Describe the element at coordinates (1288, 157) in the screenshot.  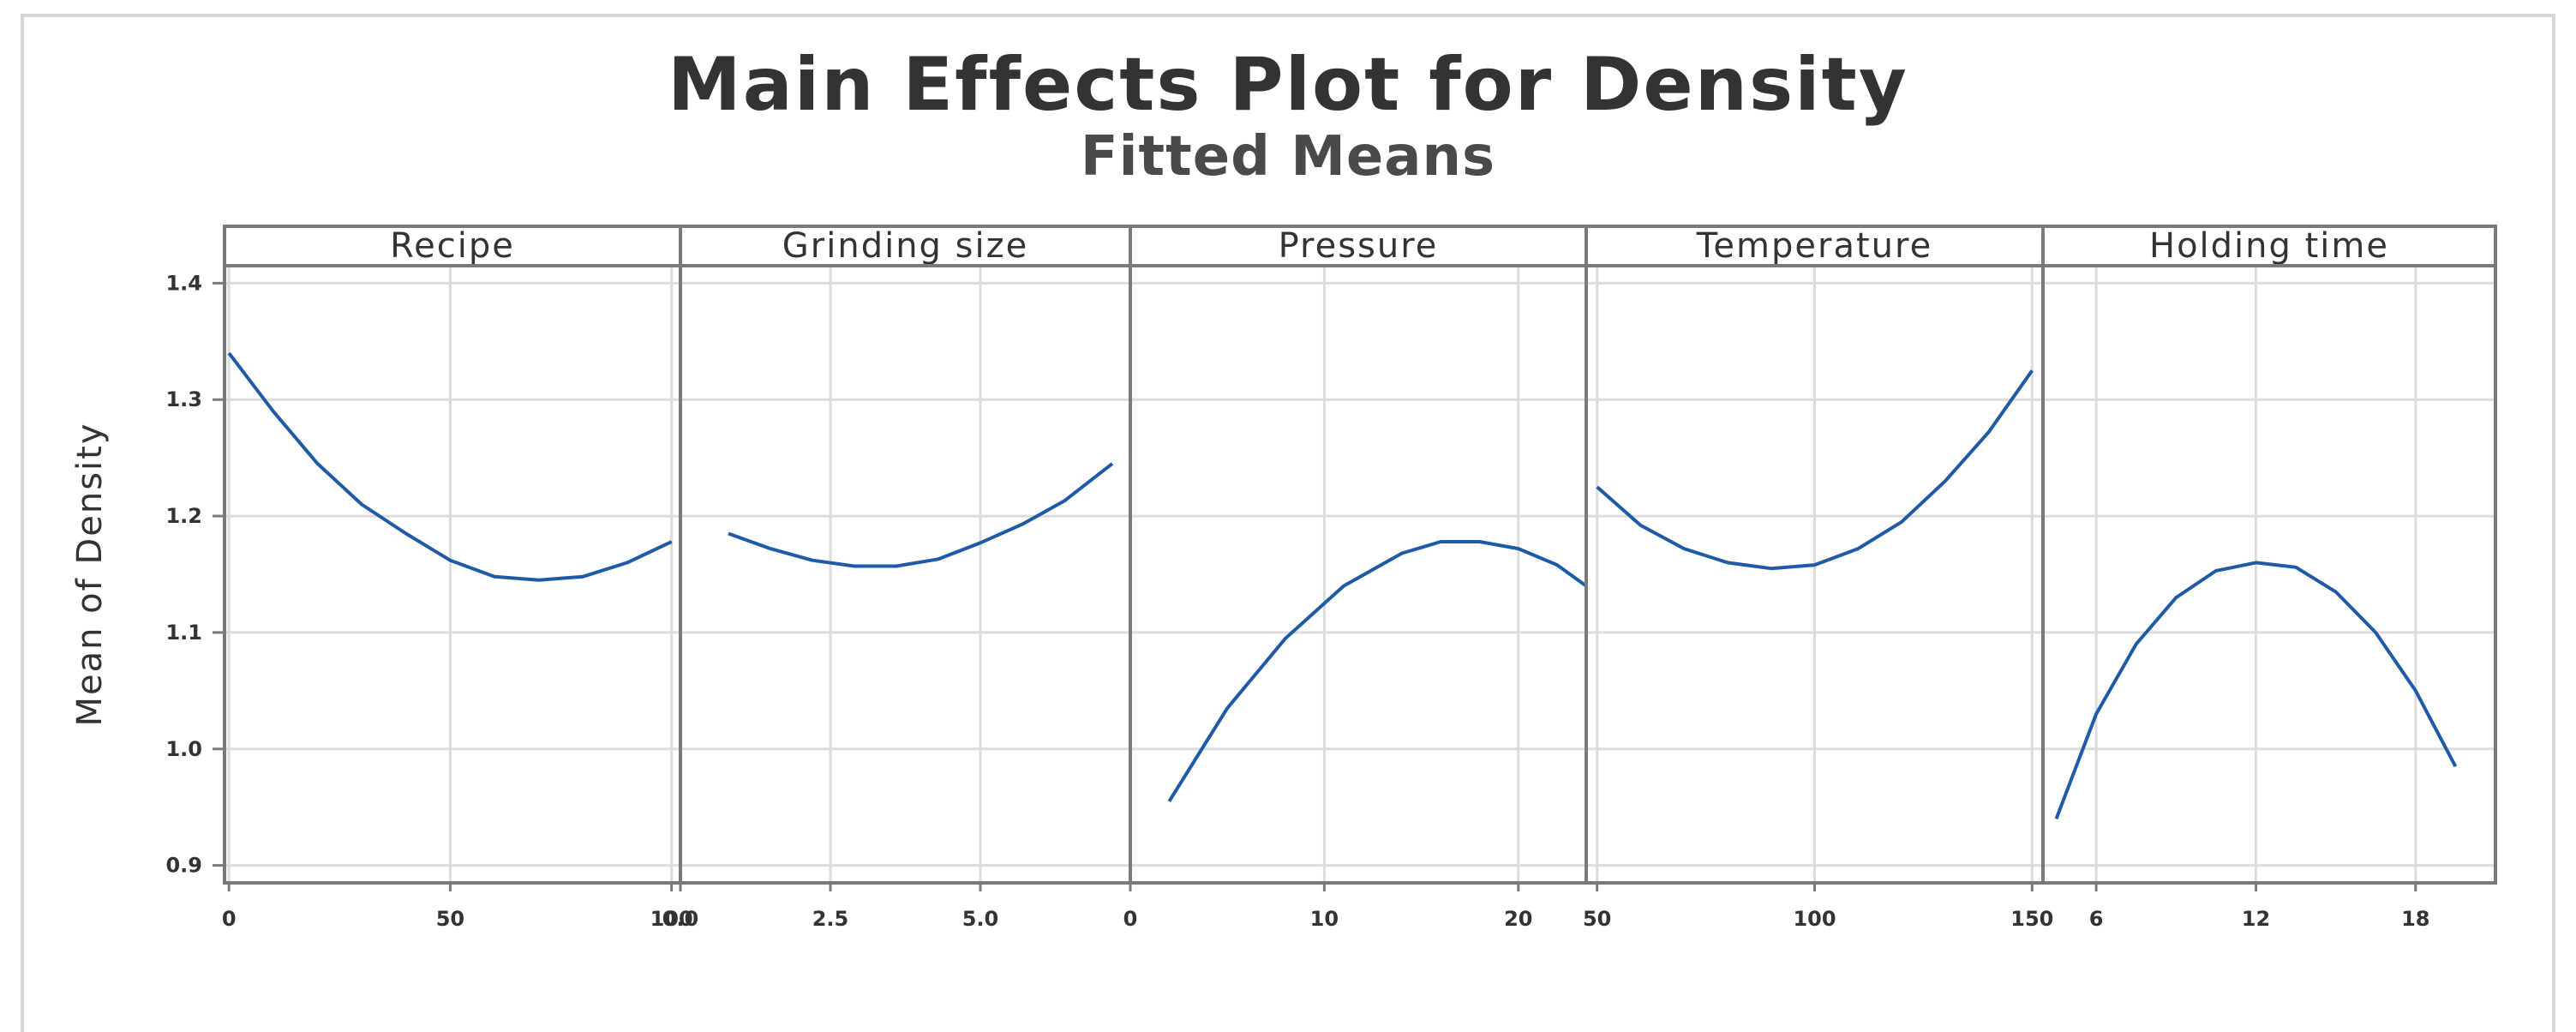
I see `chart-subtitle: Fitted Means` at that location.